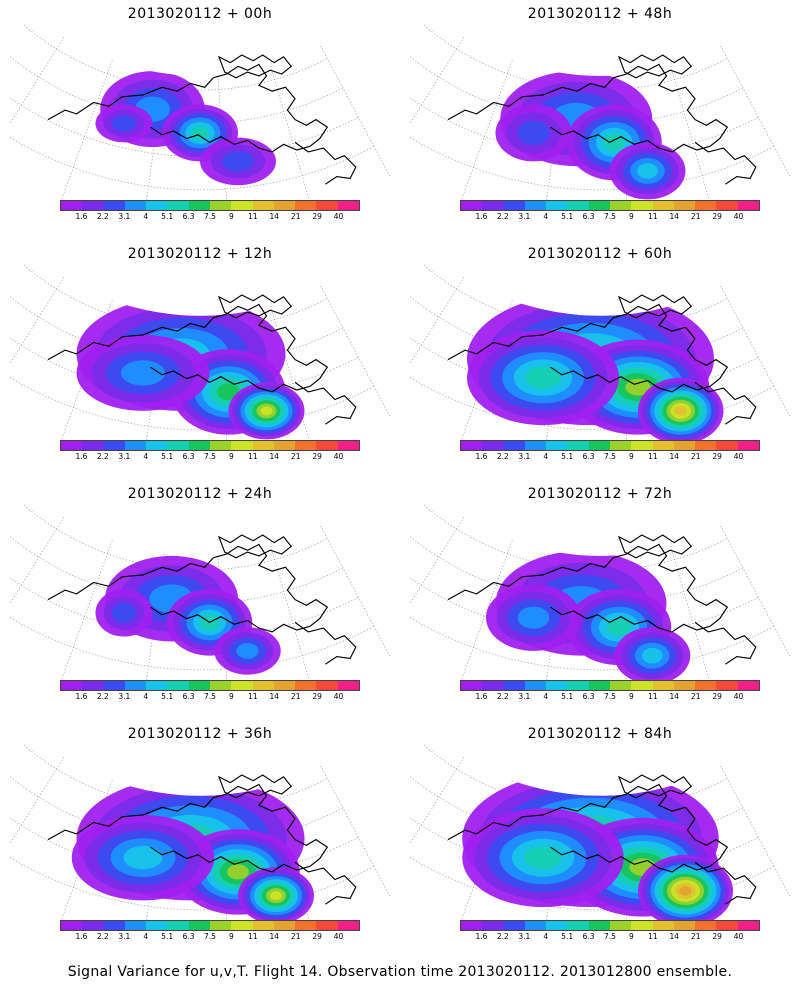  I want to click on panel-title: 2013020112 + 12h, so click(200, 254).